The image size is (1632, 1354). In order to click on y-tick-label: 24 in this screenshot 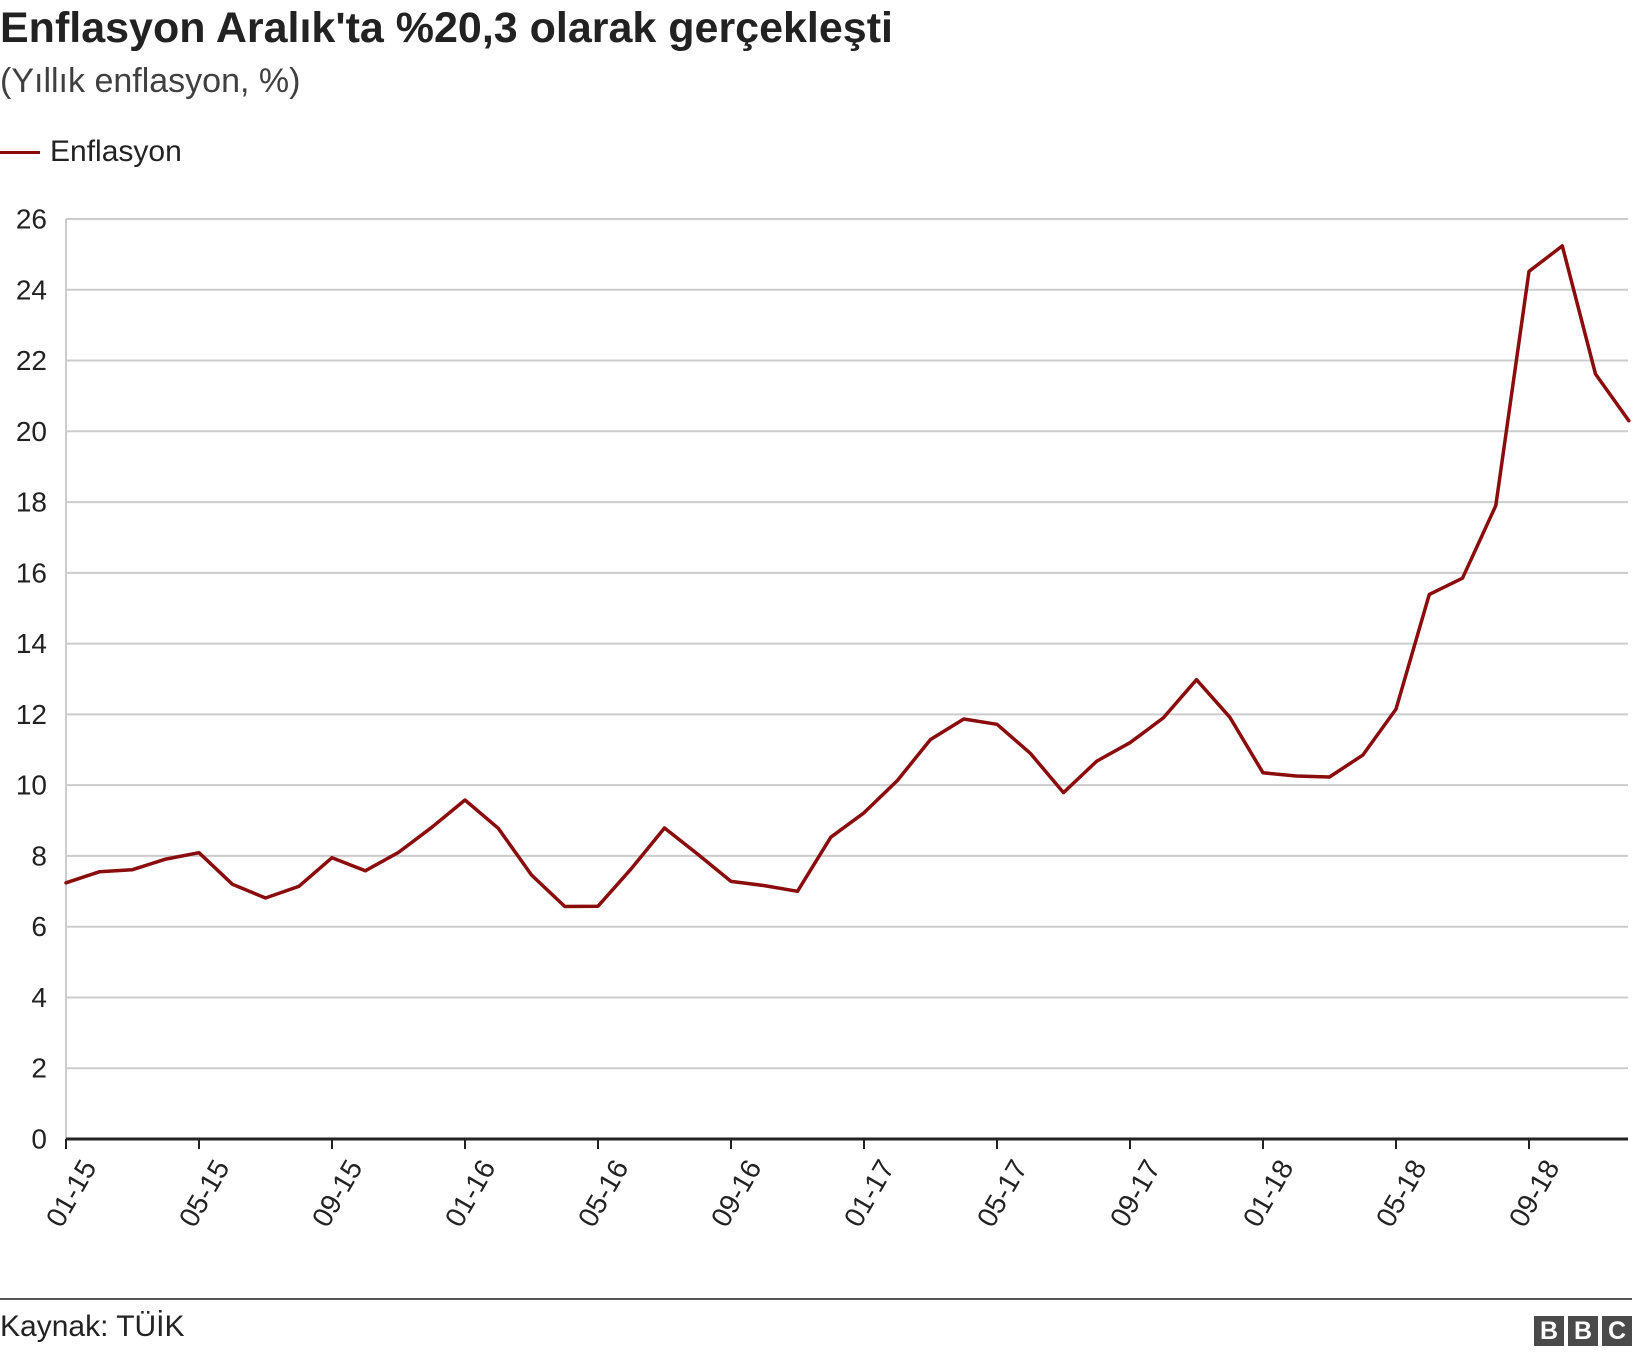, I will do `click(31, 289)`.